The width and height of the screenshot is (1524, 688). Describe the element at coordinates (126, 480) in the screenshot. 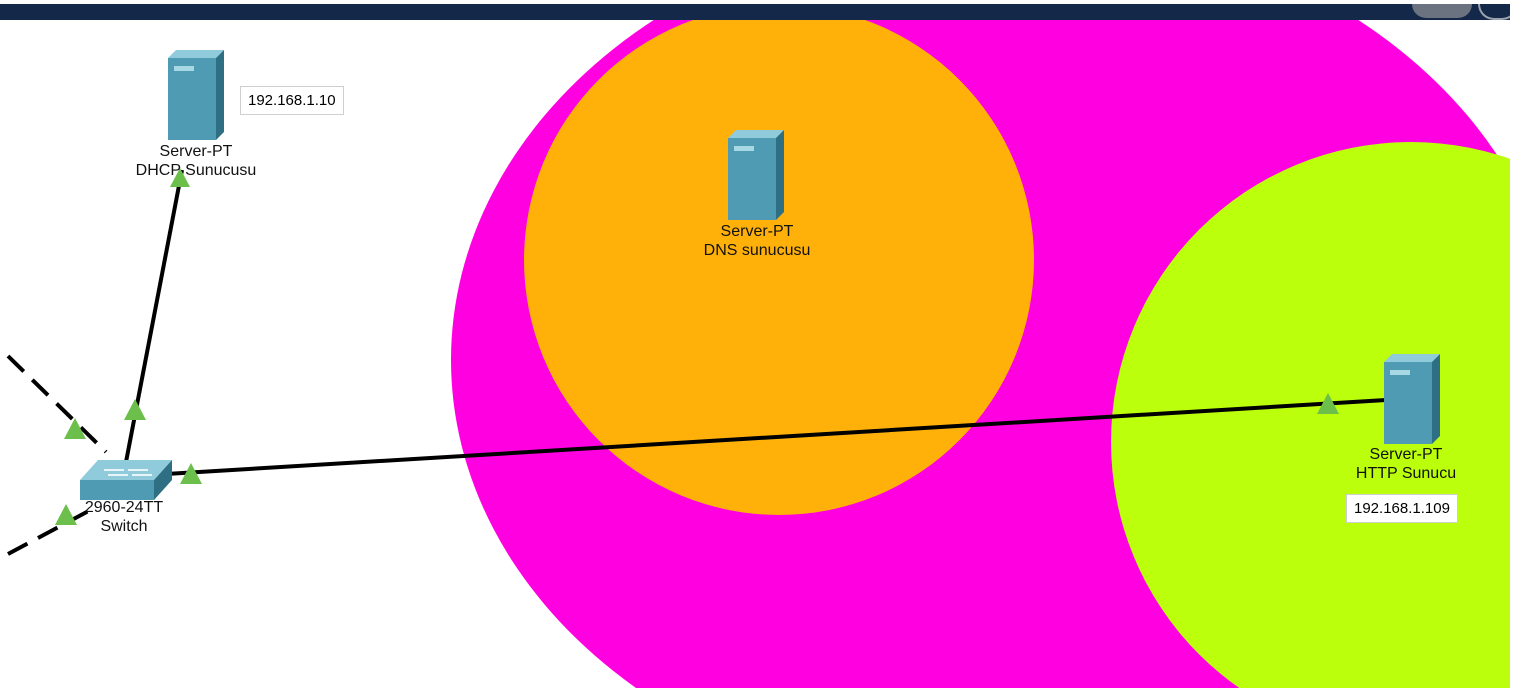

I see `switch-icon` at that location.